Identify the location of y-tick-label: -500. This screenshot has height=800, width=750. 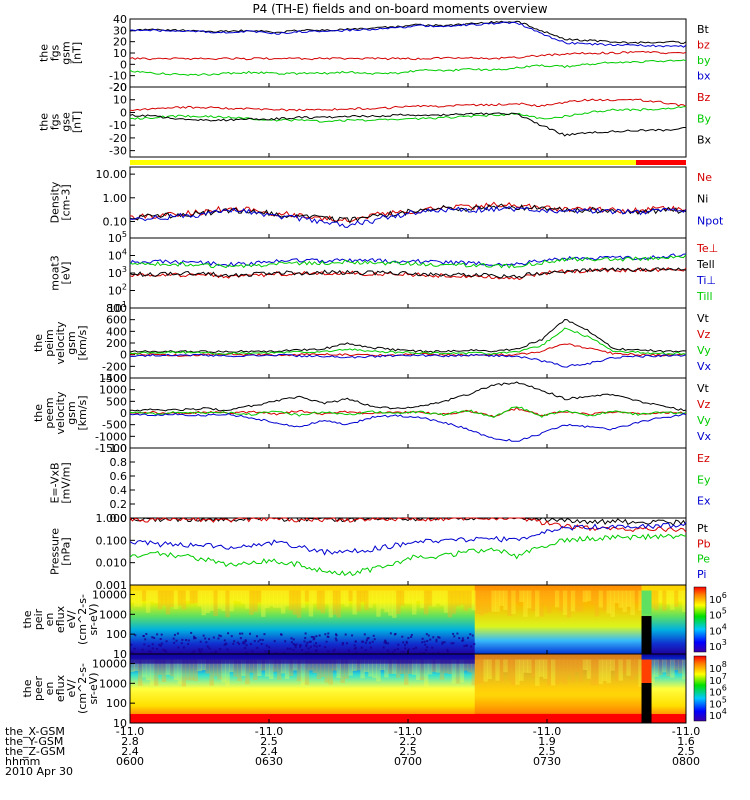
(114, 425).